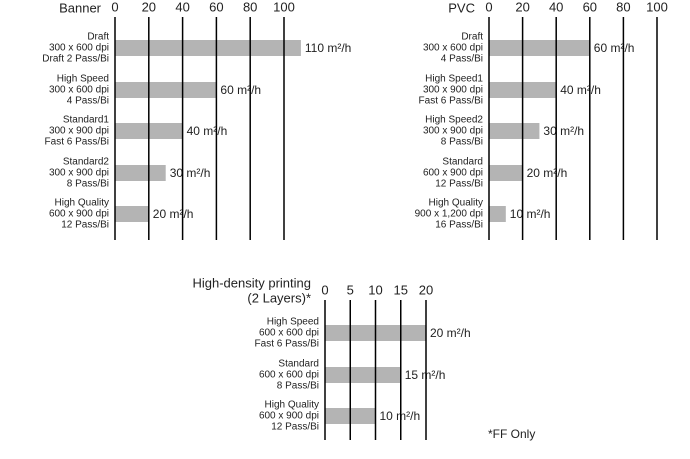  What do you see at coordinates (86, 162) in the screenshot?
I see `category-label: Standard2` at bounding box center [86, 162].